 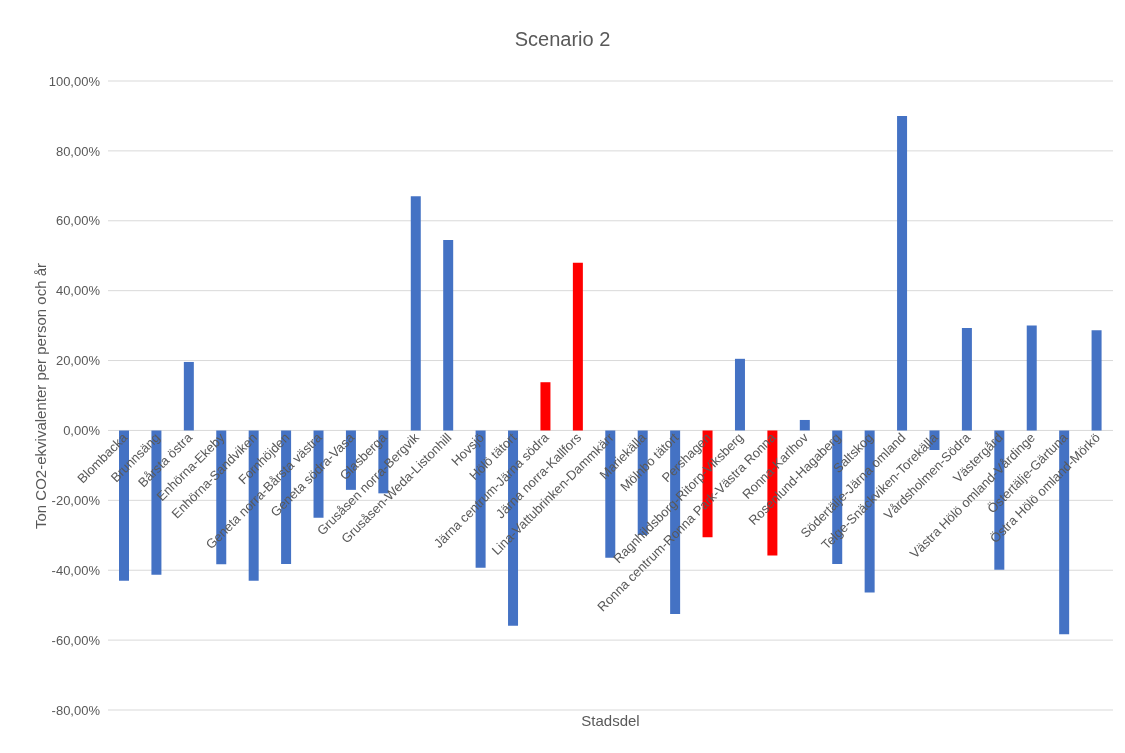 I want to click on x-axis-title: Stadsdel, so click(x=610, y=720).